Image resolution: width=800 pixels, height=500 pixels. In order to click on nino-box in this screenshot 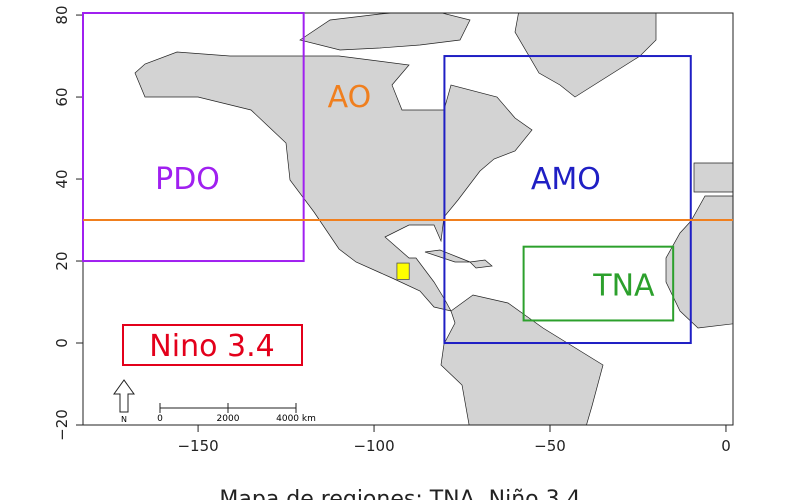, I will do `click(212, 345)`.